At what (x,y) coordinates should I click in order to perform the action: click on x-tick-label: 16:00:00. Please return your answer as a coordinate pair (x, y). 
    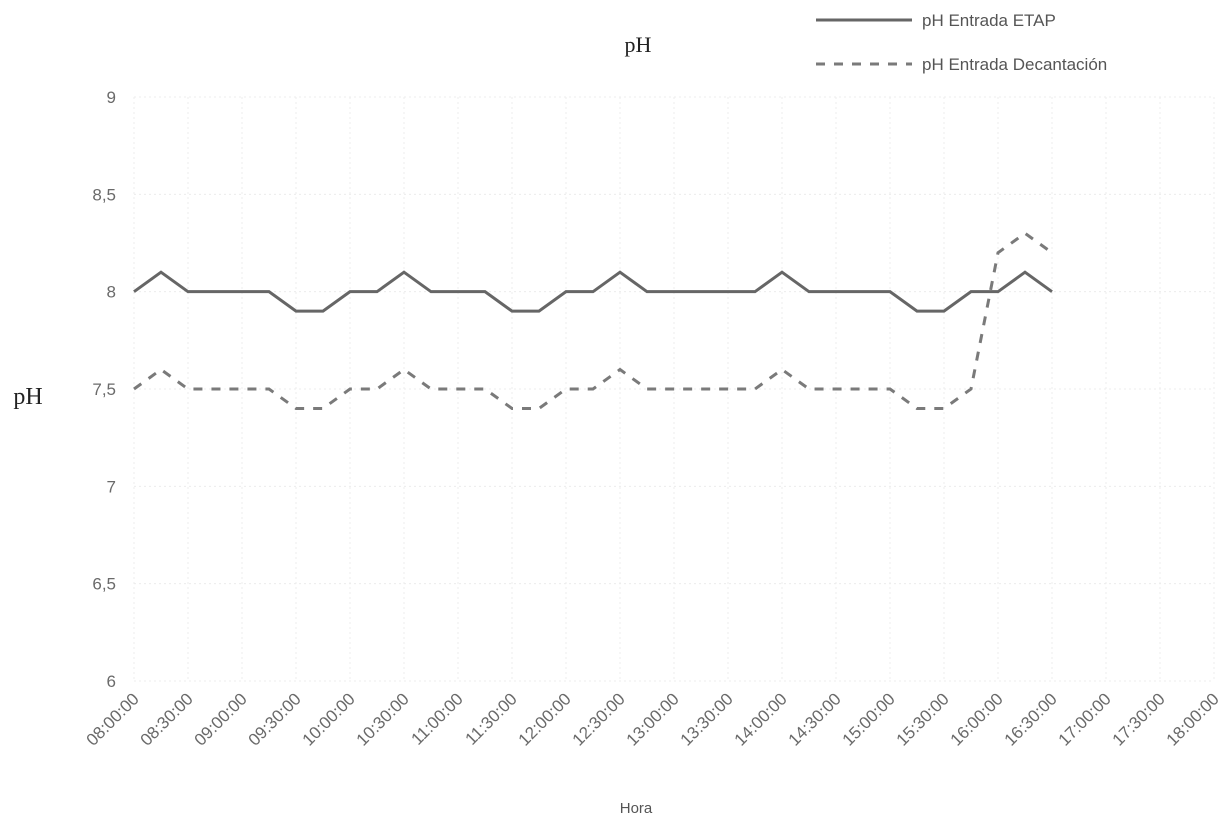
    Looking at the image, I should click on (977, 719).